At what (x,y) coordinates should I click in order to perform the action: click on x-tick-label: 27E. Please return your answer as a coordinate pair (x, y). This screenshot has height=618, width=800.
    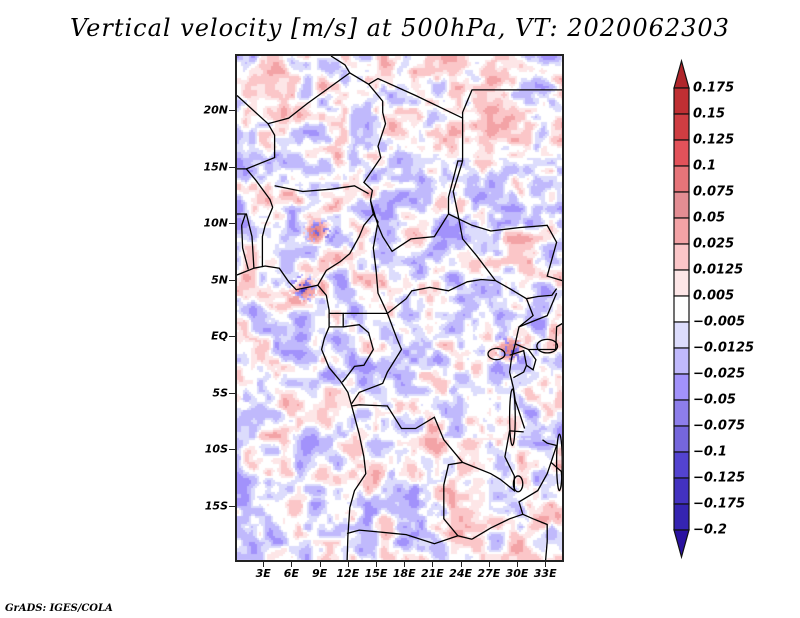
    Looking at the image, I should click on (489, 573).